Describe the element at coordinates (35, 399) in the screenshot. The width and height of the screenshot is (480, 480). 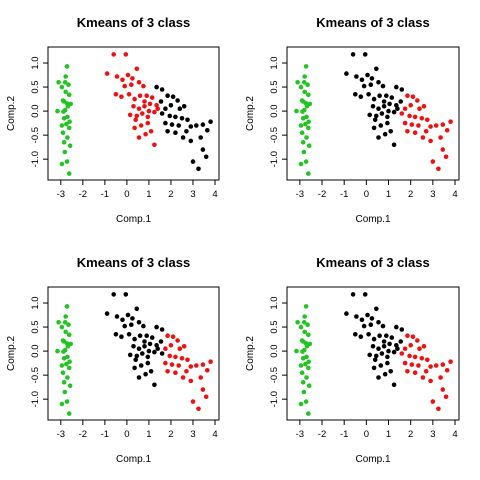
I see `y-tick-label: -1.0` at that location.